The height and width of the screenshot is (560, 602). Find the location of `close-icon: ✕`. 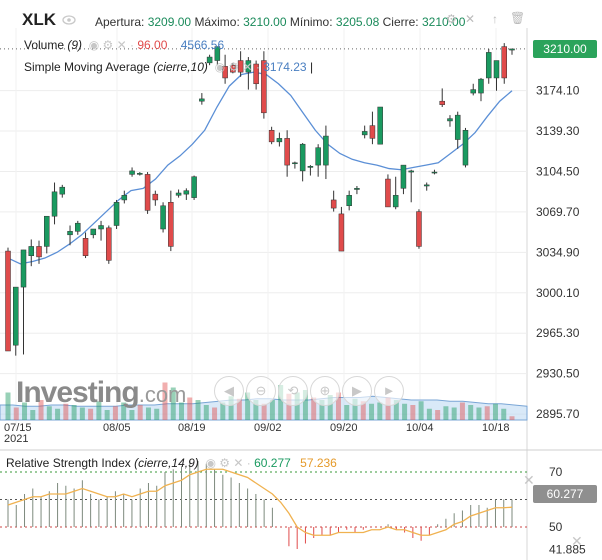

close-icon: ✕ is located at coordinates (470, 19).